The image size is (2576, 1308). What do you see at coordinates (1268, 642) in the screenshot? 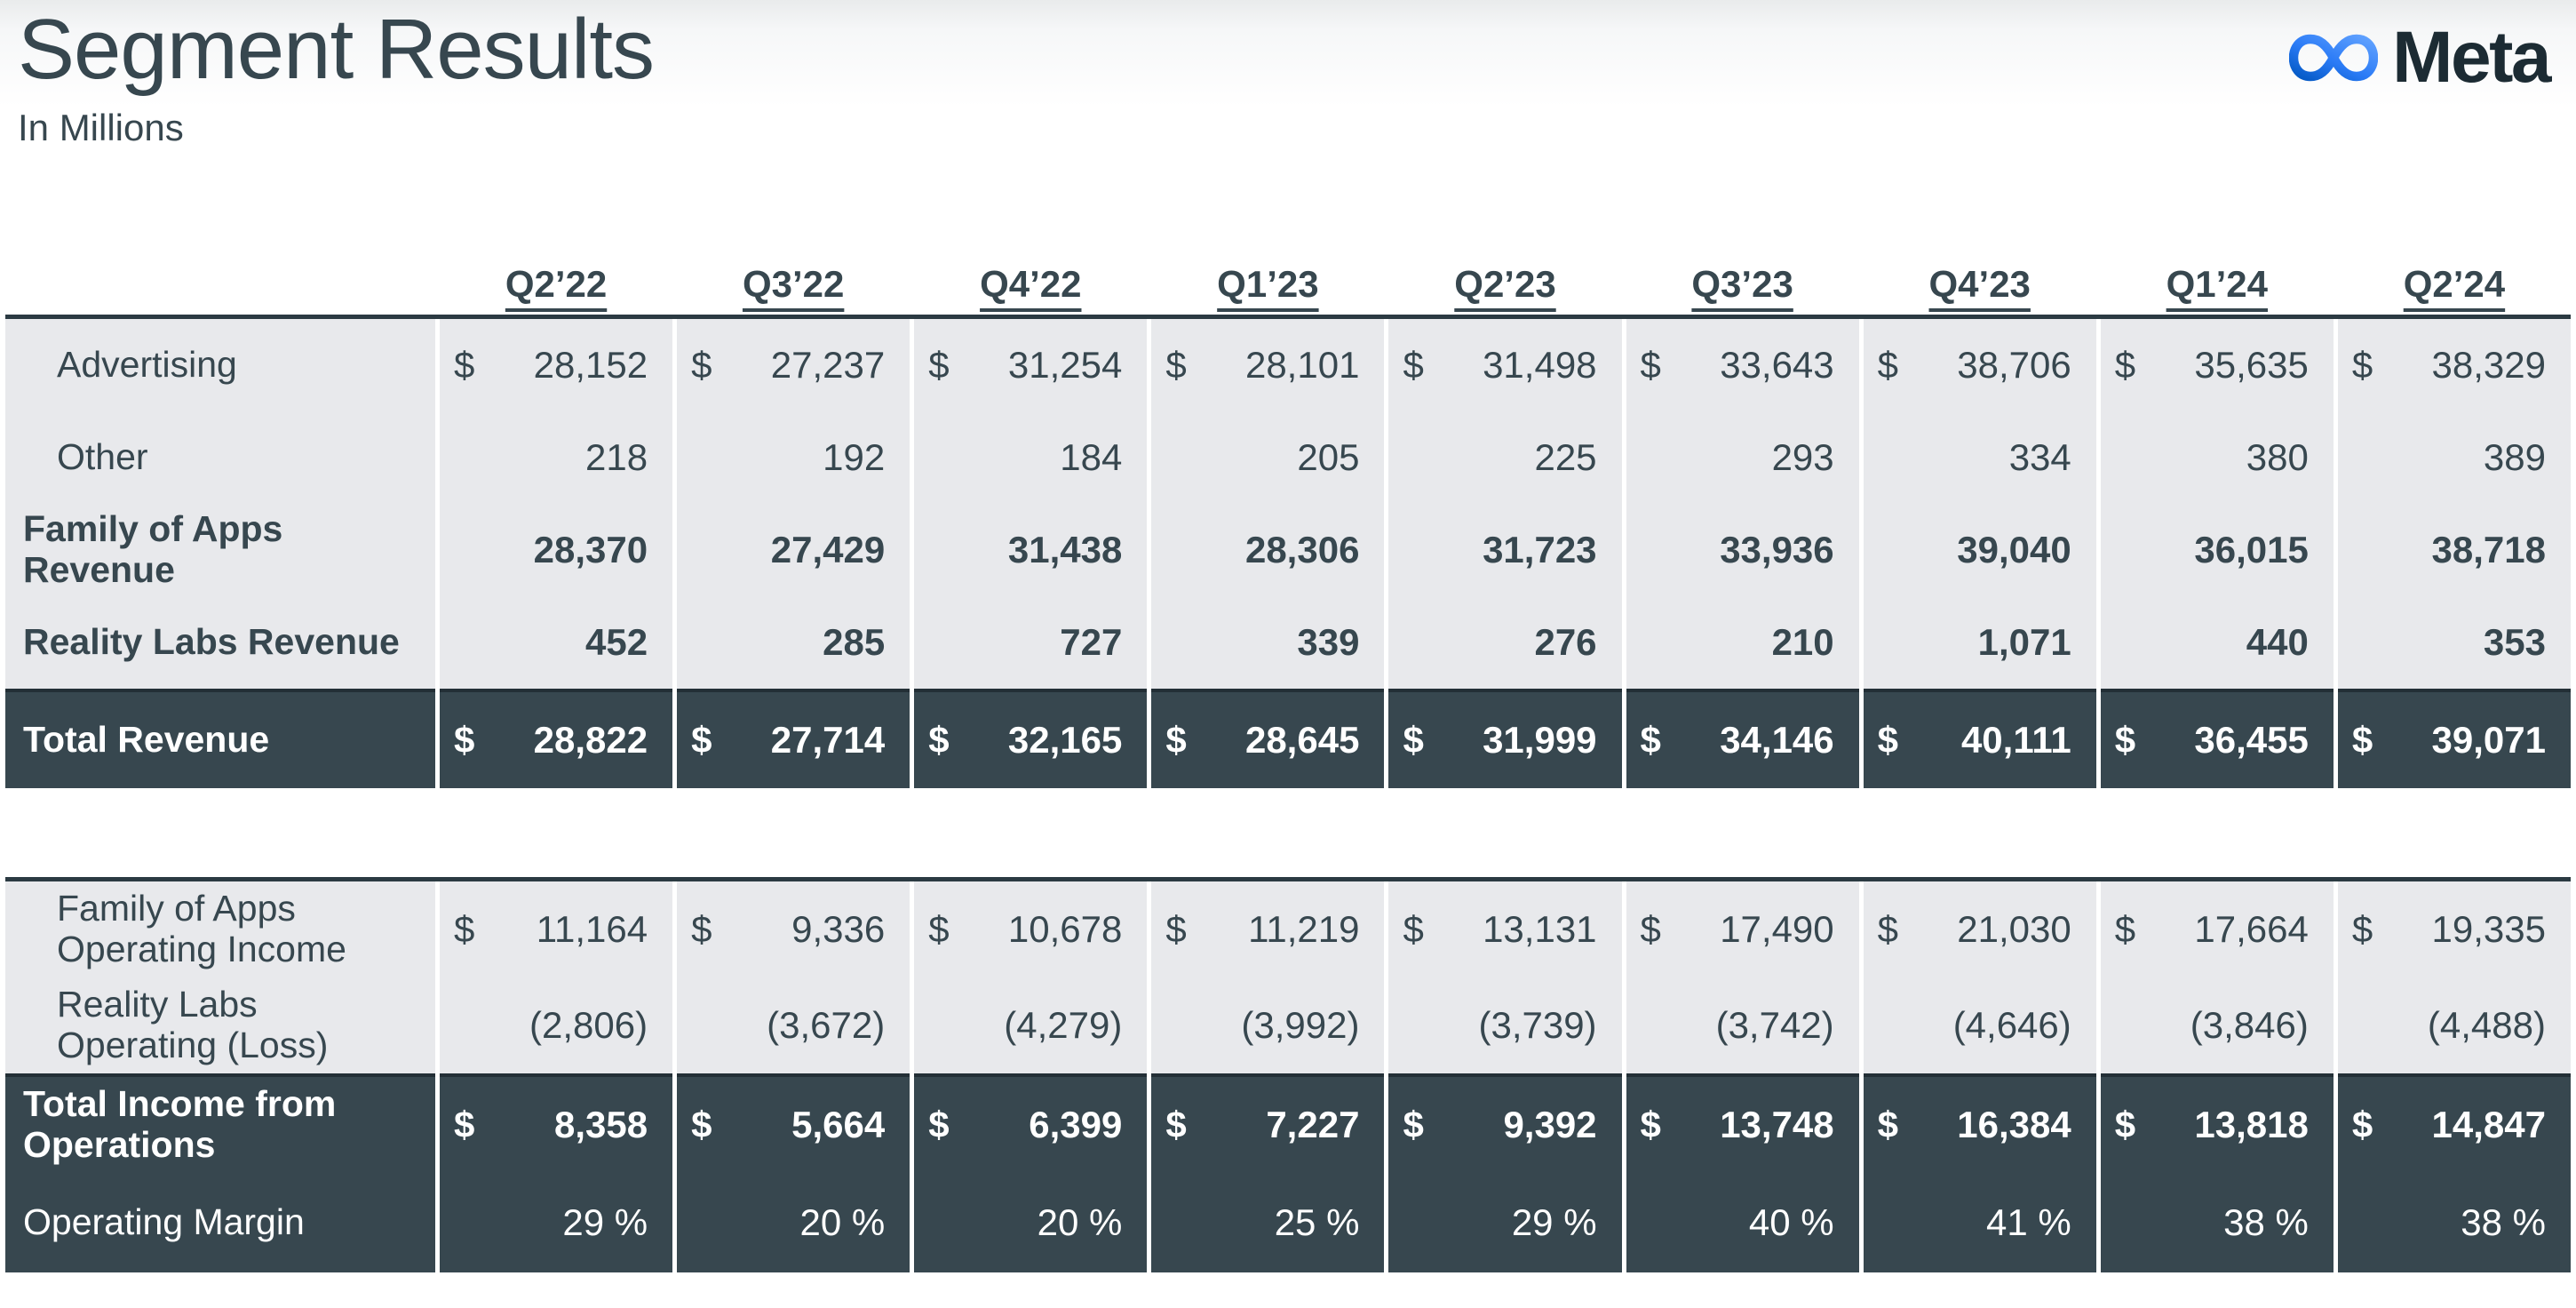
I see `value-cell: 339` at bounding box center [1268, 642].